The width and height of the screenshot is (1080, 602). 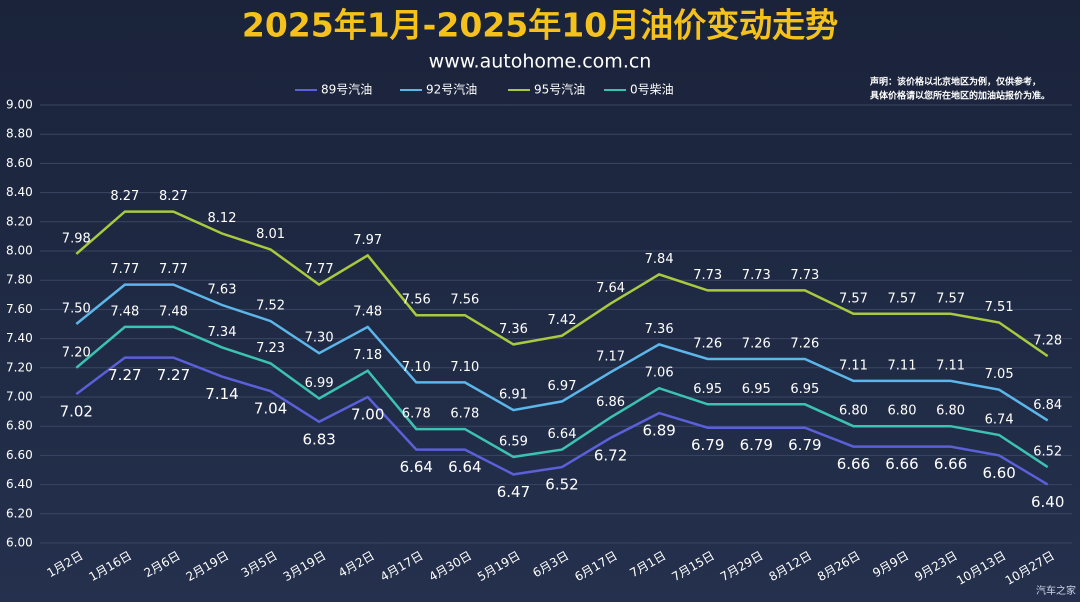 I want to click on data-label: 7.18, so click(x=367, y=355).